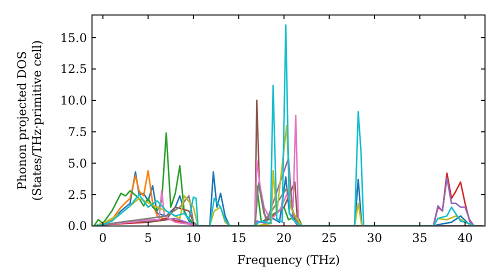 This screenshot has width=500, height=280. Describe the element at coordinates (284, 238) in the screenshot. I see `x-tick-label: 20` at that location.